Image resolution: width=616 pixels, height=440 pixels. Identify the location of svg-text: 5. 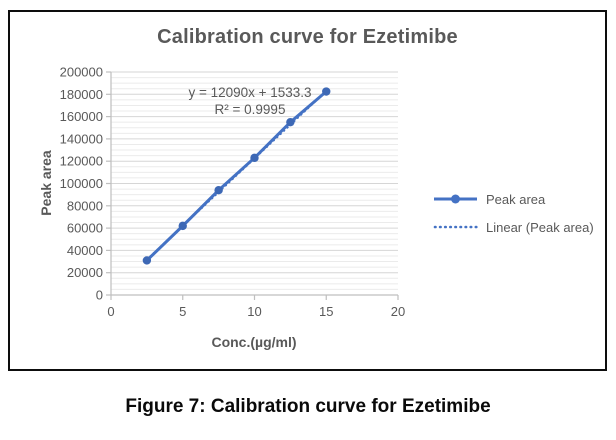
(182, 311).